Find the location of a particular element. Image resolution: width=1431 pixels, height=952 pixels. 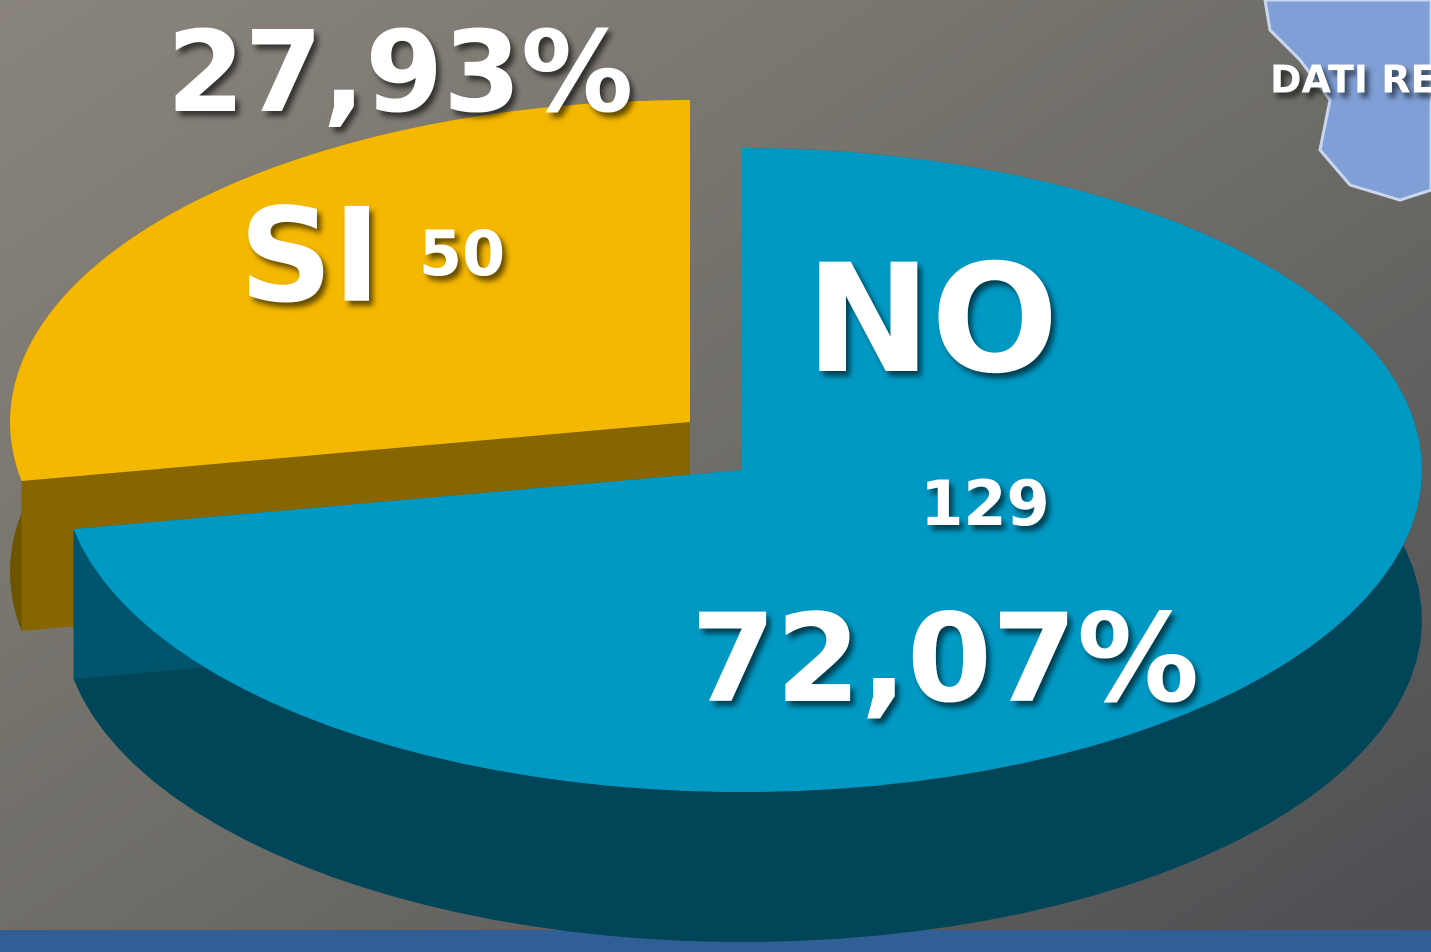

subtitle: DATI REGIONALI is located at coordinates (1350, 80).